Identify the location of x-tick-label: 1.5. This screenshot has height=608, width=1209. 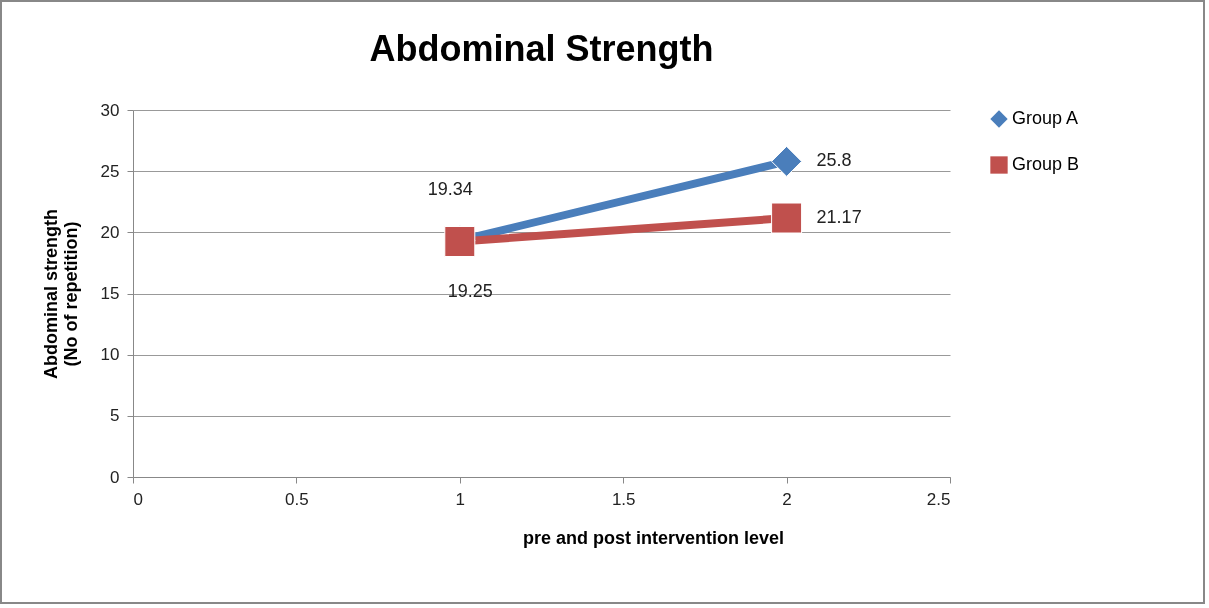
(623, 499).